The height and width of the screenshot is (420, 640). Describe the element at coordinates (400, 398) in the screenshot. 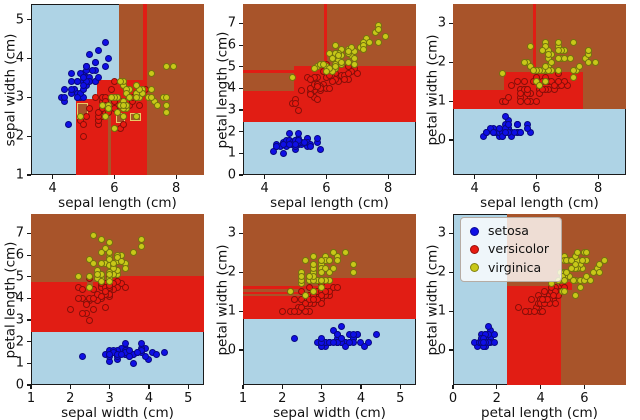

I see `x-tick-label: 5` at that location.